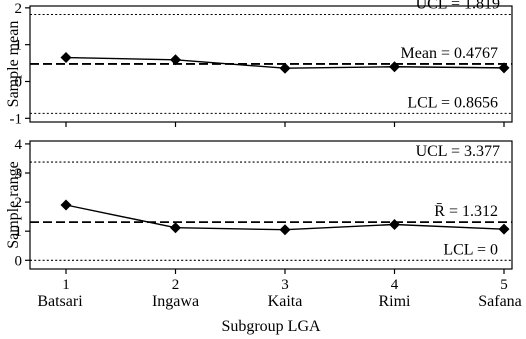  Describe the element at coordinates (395, 285) in the screenshot. I see `x-tick-number: 4` at that location.